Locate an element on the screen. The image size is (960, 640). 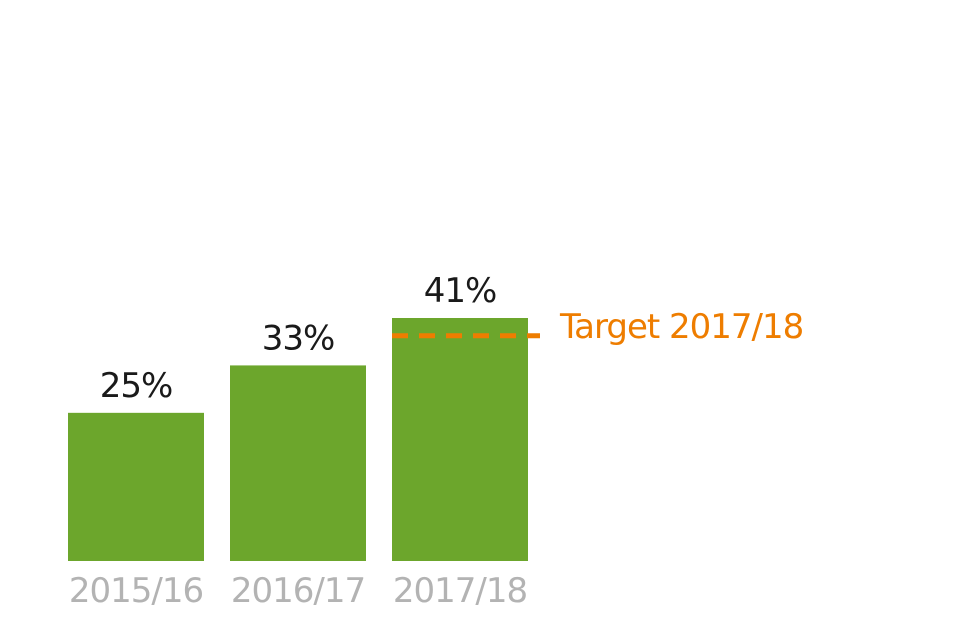
value-label-2017-18: 41% is located at coordinates (460, 291).